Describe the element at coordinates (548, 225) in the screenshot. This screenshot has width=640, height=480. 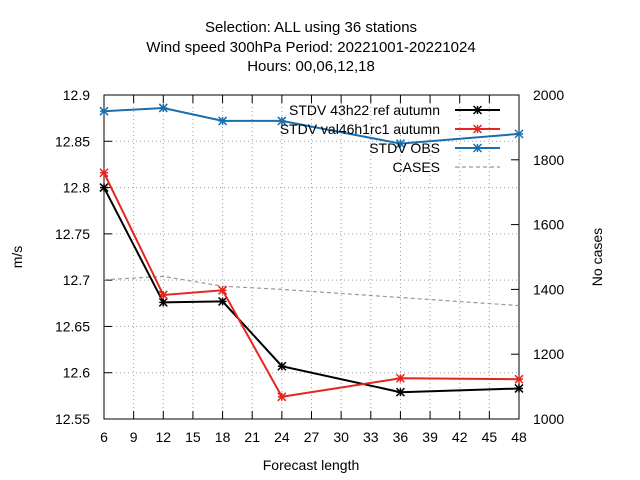
I see `y2-tick-label: 1600` at that location.